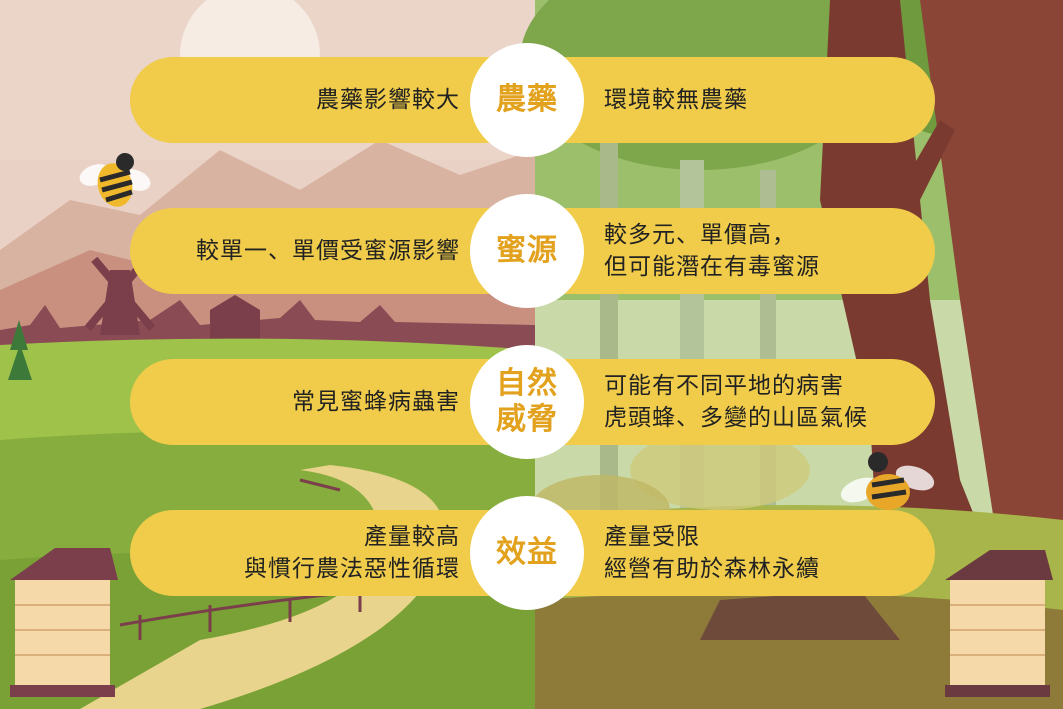 This screenshot has height=709, width=1063. What do you see at coordinates (712, 569) in the screenshot?
I see `right-text-line: 經營有助於森林永續` at bounding box center [712, 569].